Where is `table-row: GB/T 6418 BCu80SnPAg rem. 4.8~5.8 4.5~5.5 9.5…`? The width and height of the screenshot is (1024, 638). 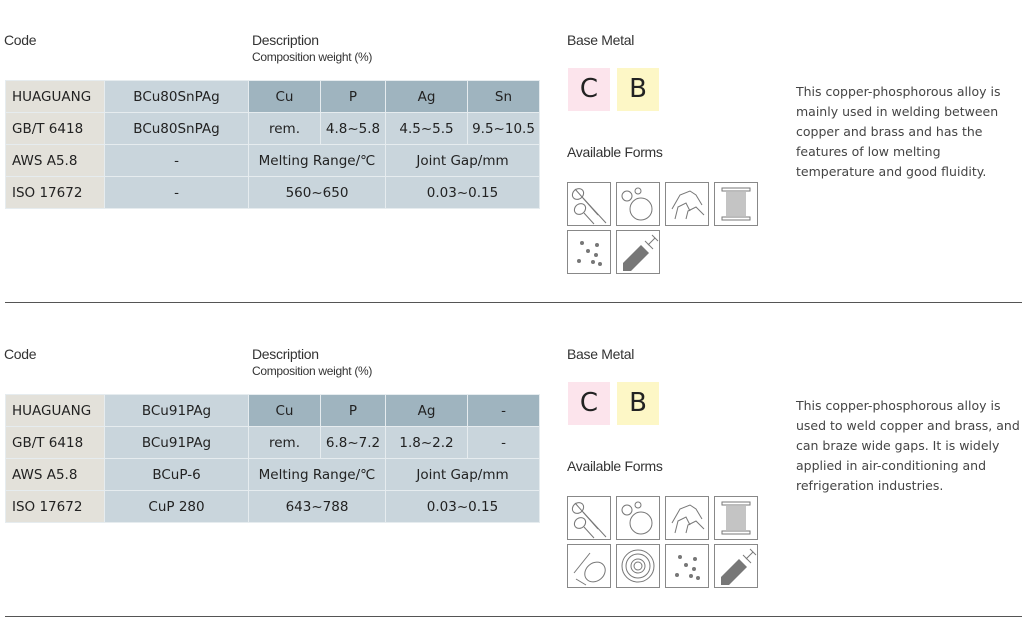 table-row: GB/T 6418 BCu80SnPAg rem. 4.8~5.8 4.5~5.5 9.5… is located at coordinates (272, 128).